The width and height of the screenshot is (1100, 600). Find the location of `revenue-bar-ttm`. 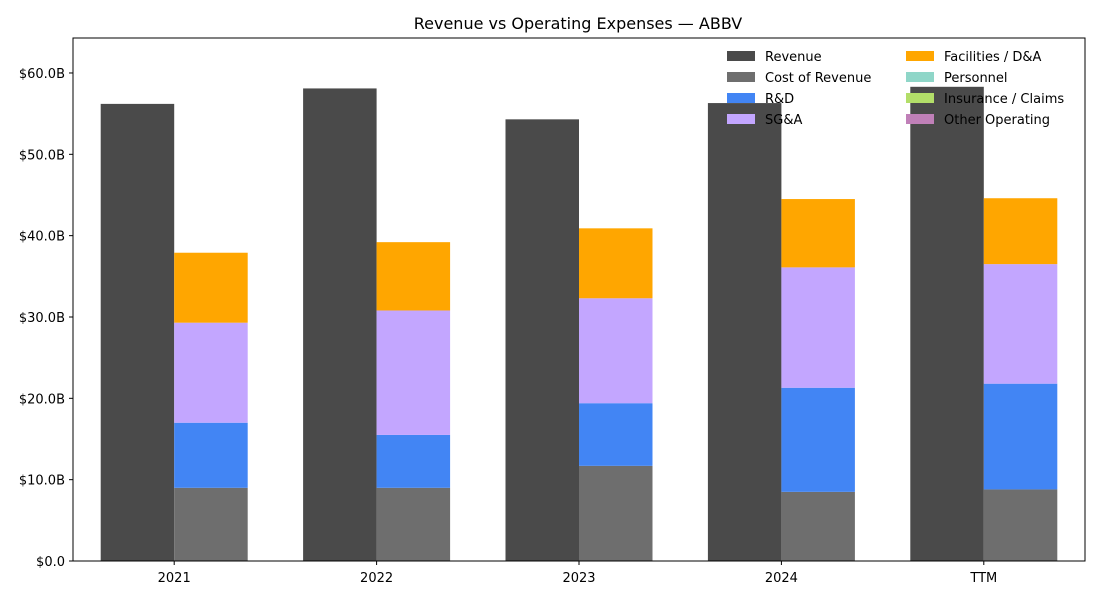

revenue-bar-ttm is located at coordinates (947, 323).